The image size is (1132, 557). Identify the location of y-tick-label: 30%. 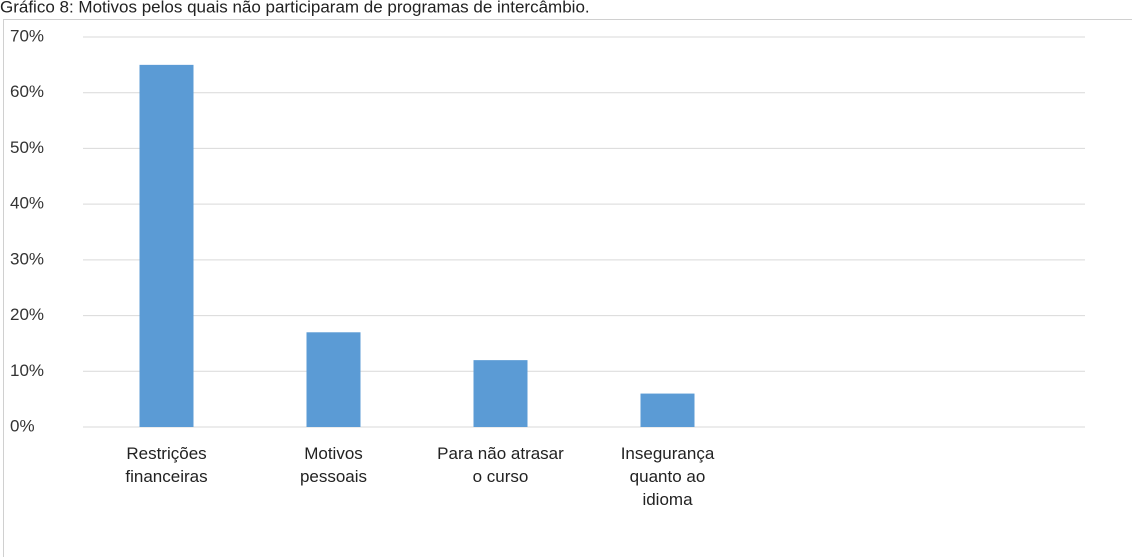
(27, 258).